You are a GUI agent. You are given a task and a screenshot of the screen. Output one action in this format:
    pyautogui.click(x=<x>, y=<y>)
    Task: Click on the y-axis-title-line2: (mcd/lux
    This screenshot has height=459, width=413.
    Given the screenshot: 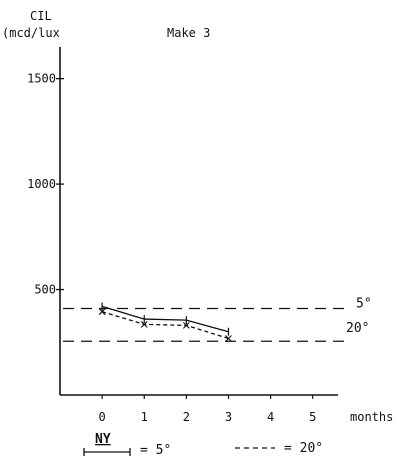 What is the action you would take?
    pyautogui.click(x=31, y=33)
    